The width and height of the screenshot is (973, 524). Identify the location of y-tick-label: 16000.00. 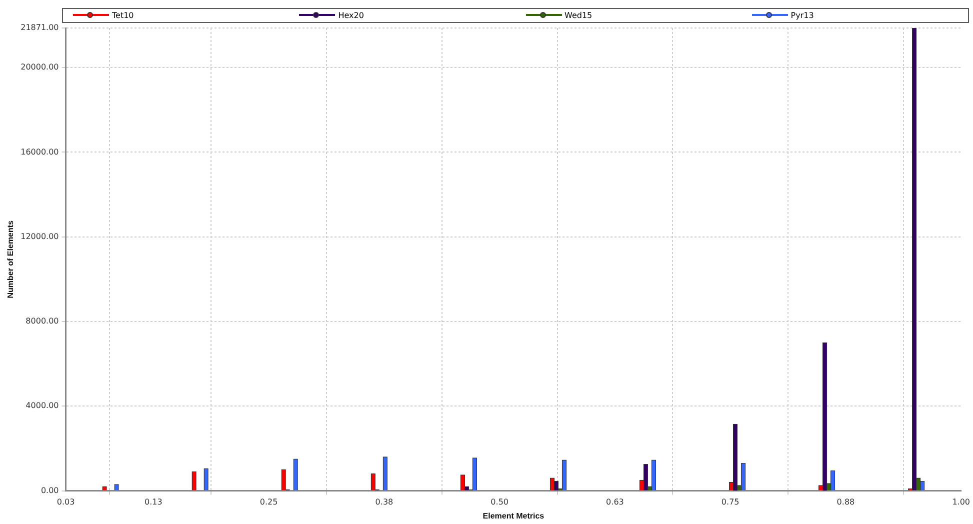
(39, 151).